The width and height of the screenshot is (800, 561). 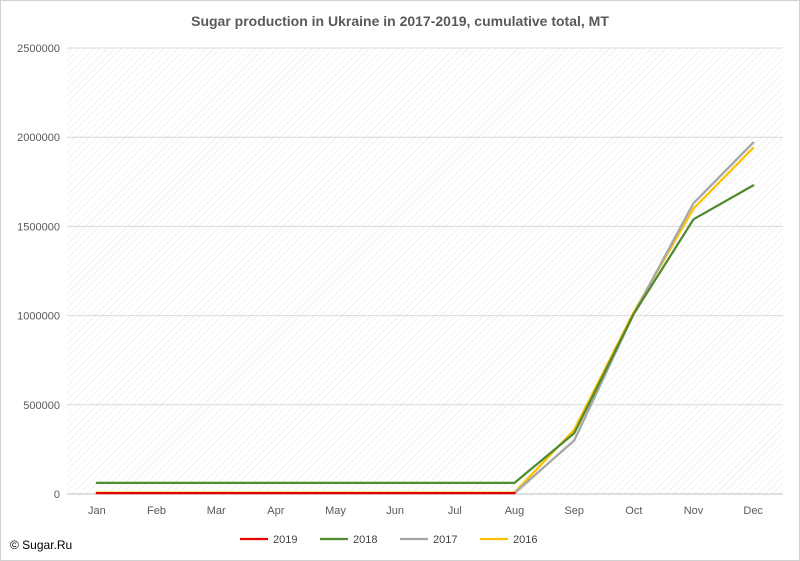 I want to click on y-tick-label: 0, so click(x=57, y=495).